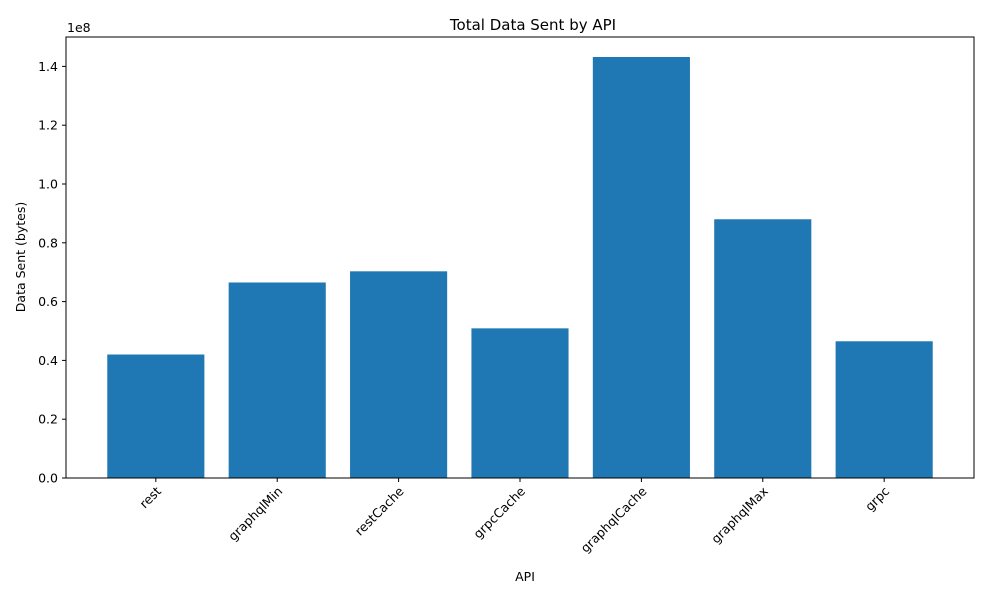  I want to click on bar-graphqlMax, so click(763, 348).